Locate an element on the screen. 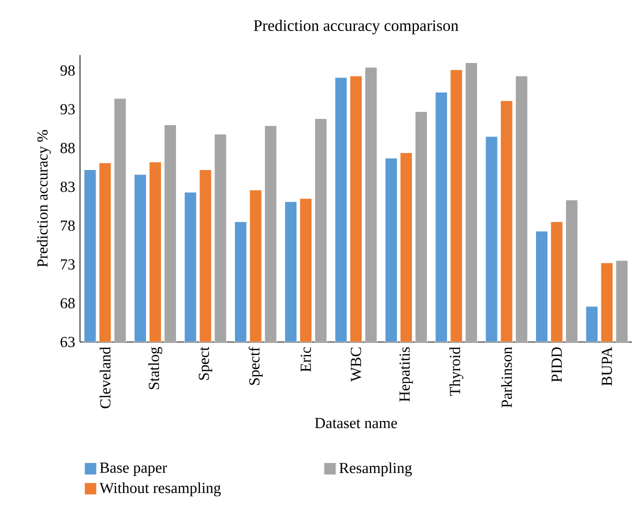  x-tick-label: WBC is located at coordinates (356, 365).